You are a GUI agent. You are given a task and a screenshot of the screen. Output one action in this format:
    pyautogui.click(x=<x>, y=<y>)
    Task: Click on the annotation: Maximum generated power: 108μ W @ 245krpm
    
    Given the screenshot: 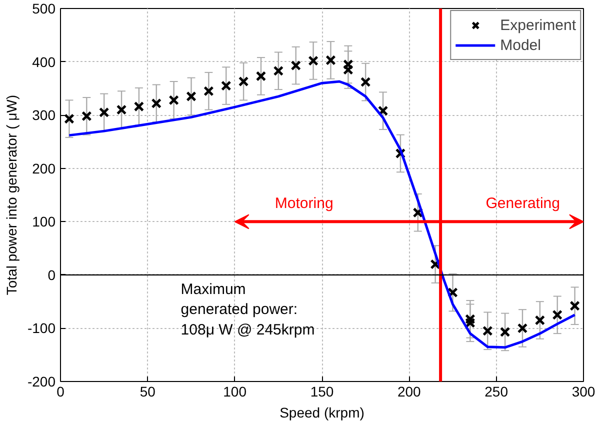 What is the action you would take?
    pyautogui.click(x=247, y=309)
    